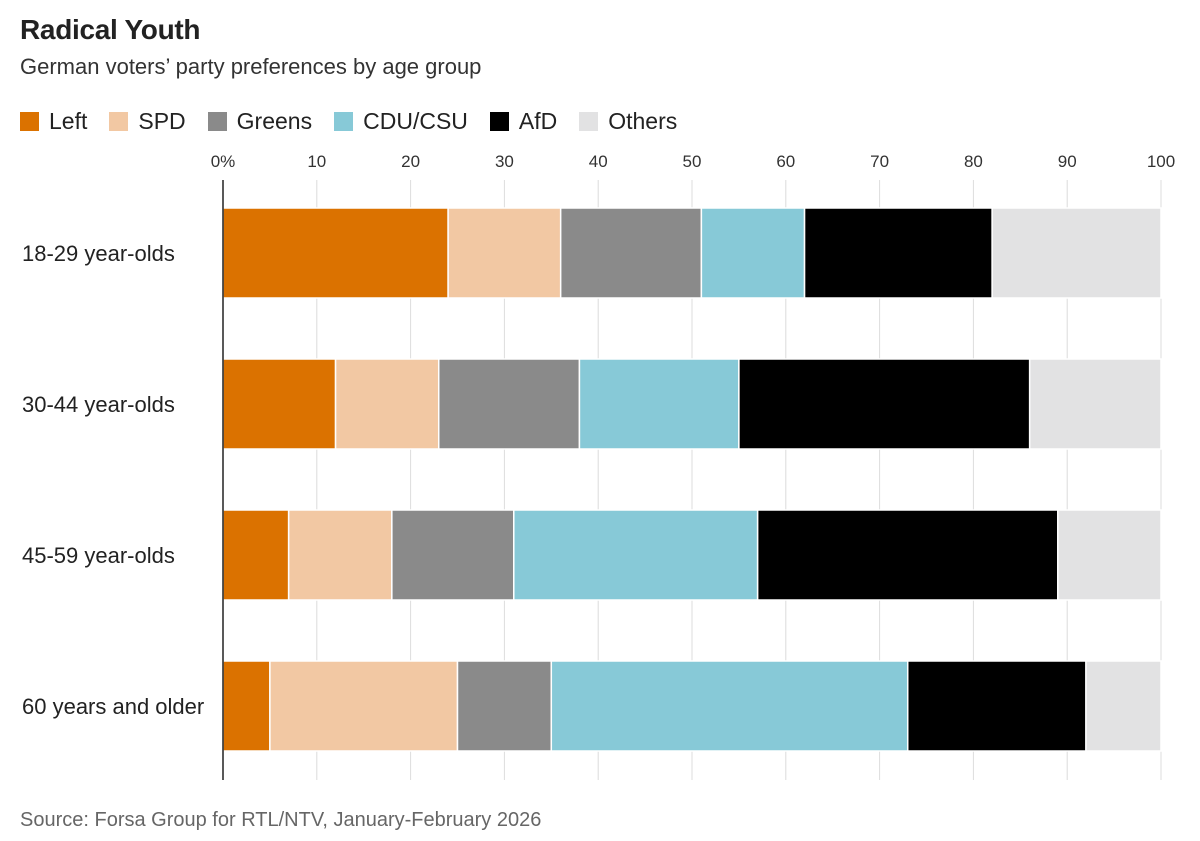  Describe the element at coordinates (223, 161) in the screenshot. I see `x-tick-label-0: 0%` at that location.